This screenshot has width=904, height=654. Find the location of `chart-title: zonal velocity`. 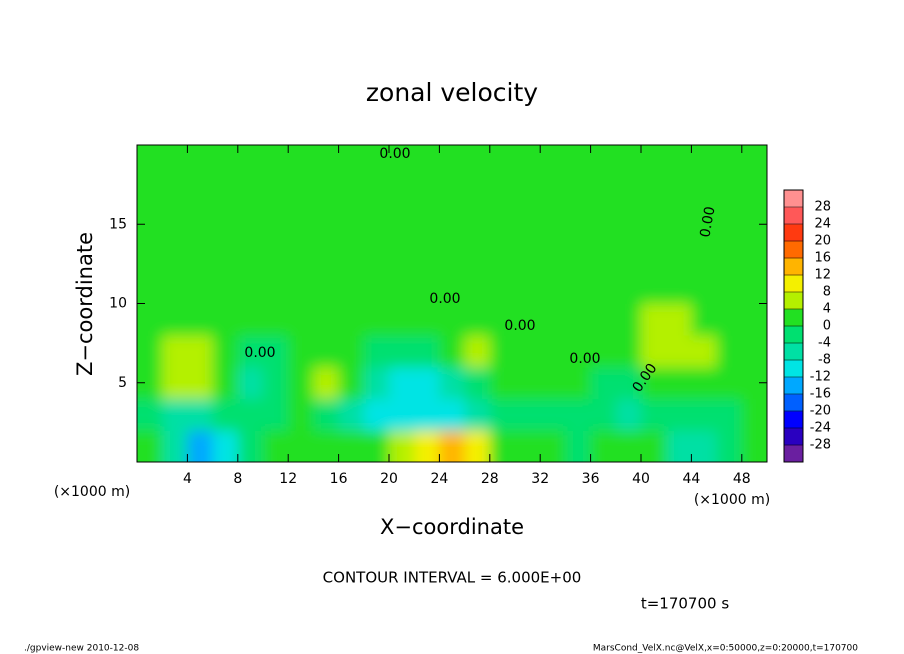

chart-title: zonal velocity is located at coordinates (452, 92).